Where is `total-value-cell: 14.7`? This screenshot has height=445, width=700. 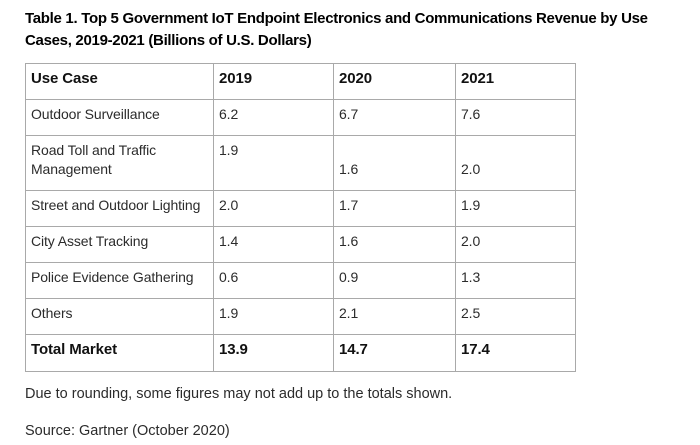 total-value-cell: 14.7 is located at coordinates (394, 353).